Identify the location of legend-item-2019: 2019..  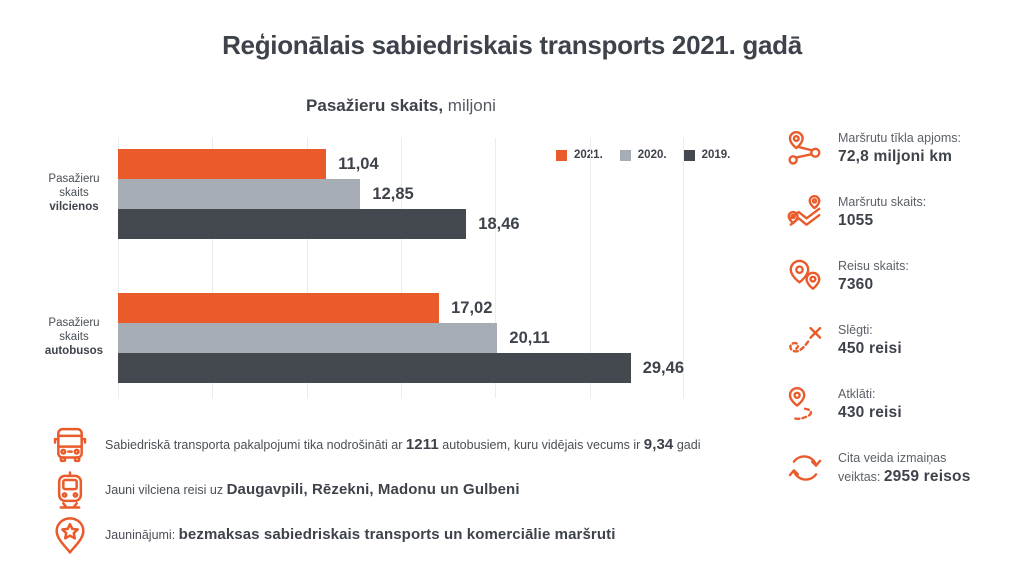
(707, 155).